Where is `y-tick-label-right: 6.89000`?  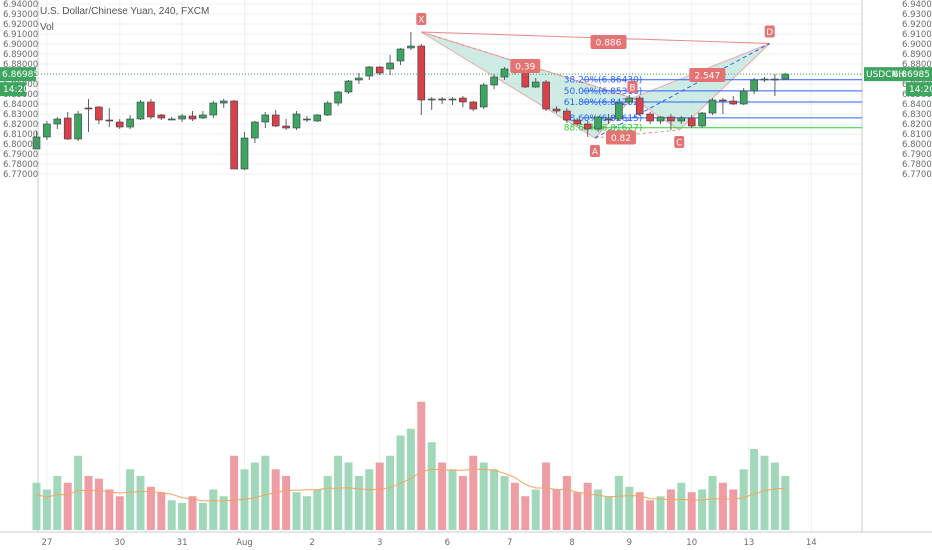 y-tick-label-right: 6.89000 is located at coordinates (917, 55).